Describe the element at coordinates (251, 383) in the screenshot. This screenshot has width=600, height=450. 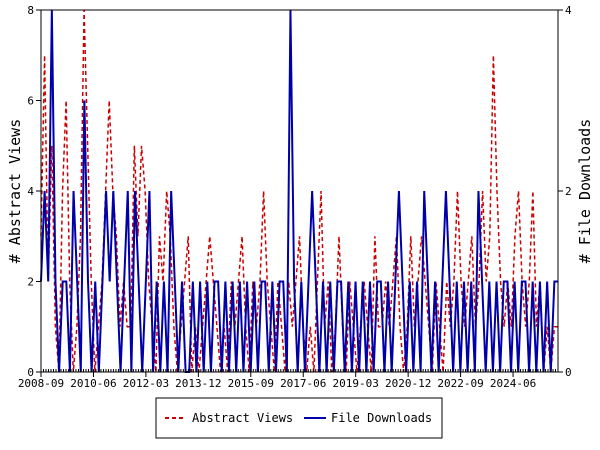
I see `x-tick-label: 2015-09` at that location.